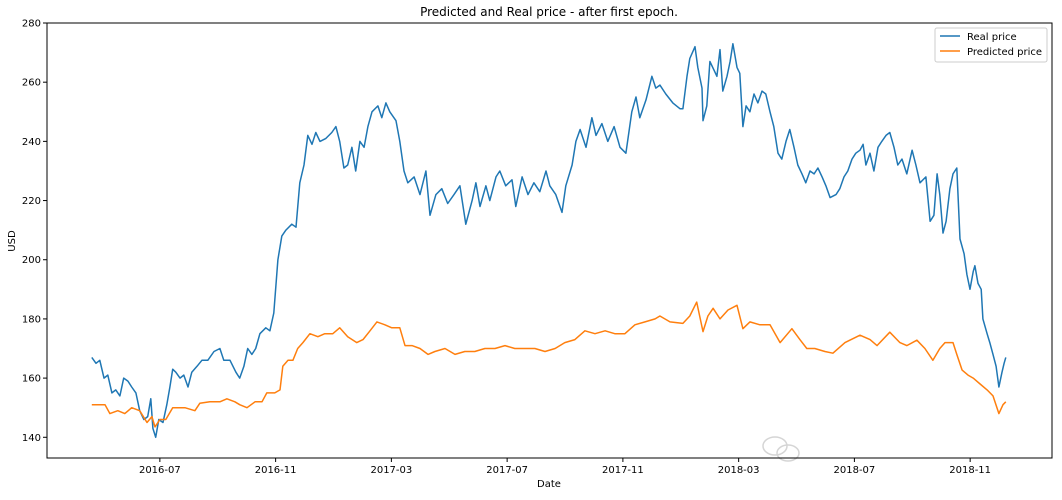 The image size is (1062, 500). I want to click on x-tick-label: 2018-11, so click(970, 470).